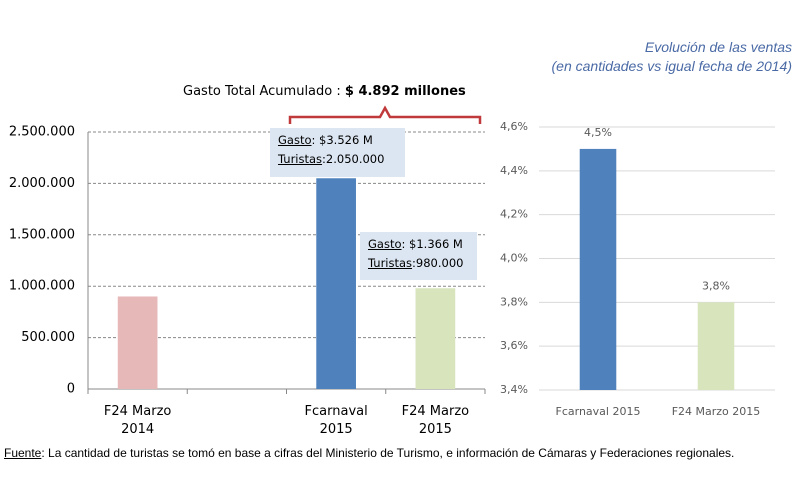 Image resolution: width=806 pixels, height=489 pixels. I want to click on callout: Gasto: $1.366 M Turistas:980.000, so click(418, 256).